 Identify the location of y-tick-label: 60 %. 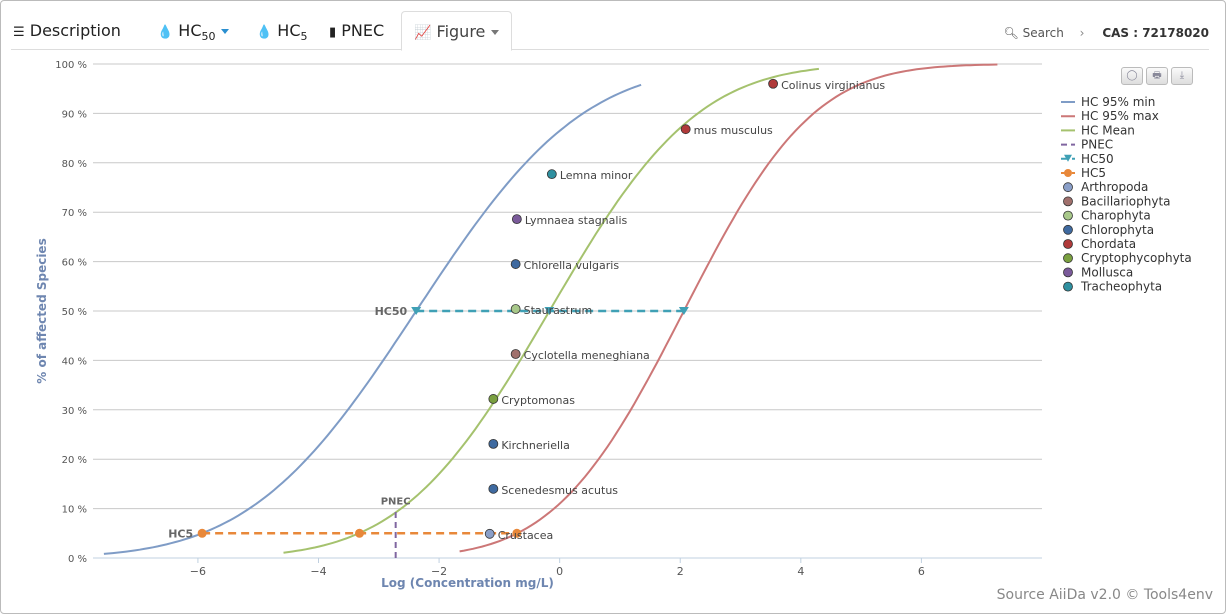
(74, 263).